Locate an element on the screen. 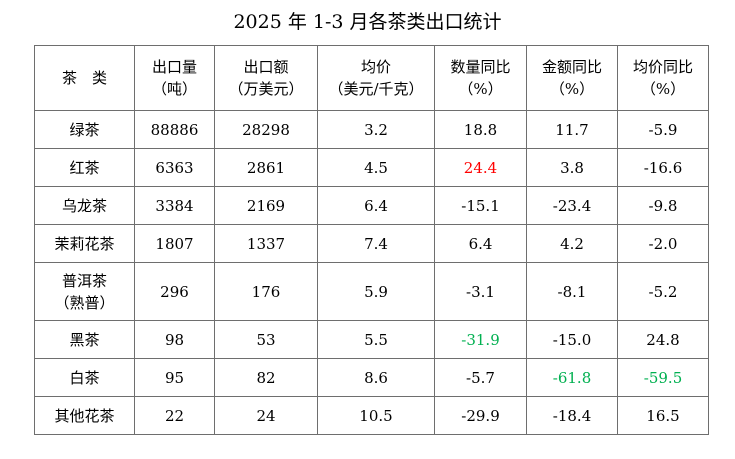  table-row: 红茶 6363 2861 4.5 24.4 3.8 -16.6 is located at coordinates (371, 167).